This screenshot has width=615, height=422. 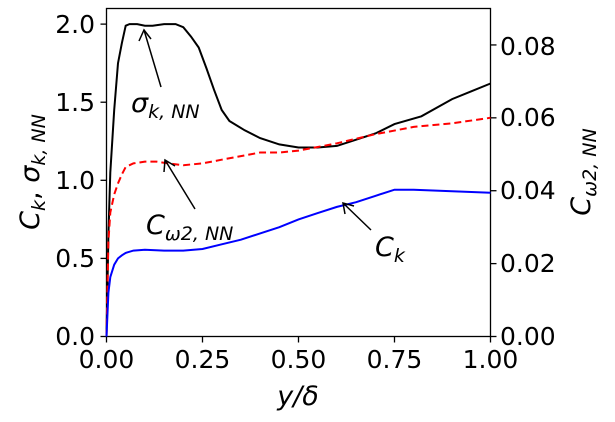 I want to click on right-axis-label: Cω2, NN, so click(x=583, y=171).